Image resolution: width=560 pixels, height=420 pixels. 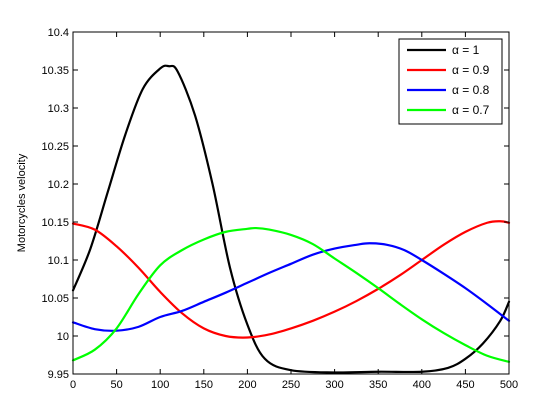 What do you see at coordinates (55, 147) in the screenshot?
I see `y-tick-label: 10.25` at bounding box center [55, 147].